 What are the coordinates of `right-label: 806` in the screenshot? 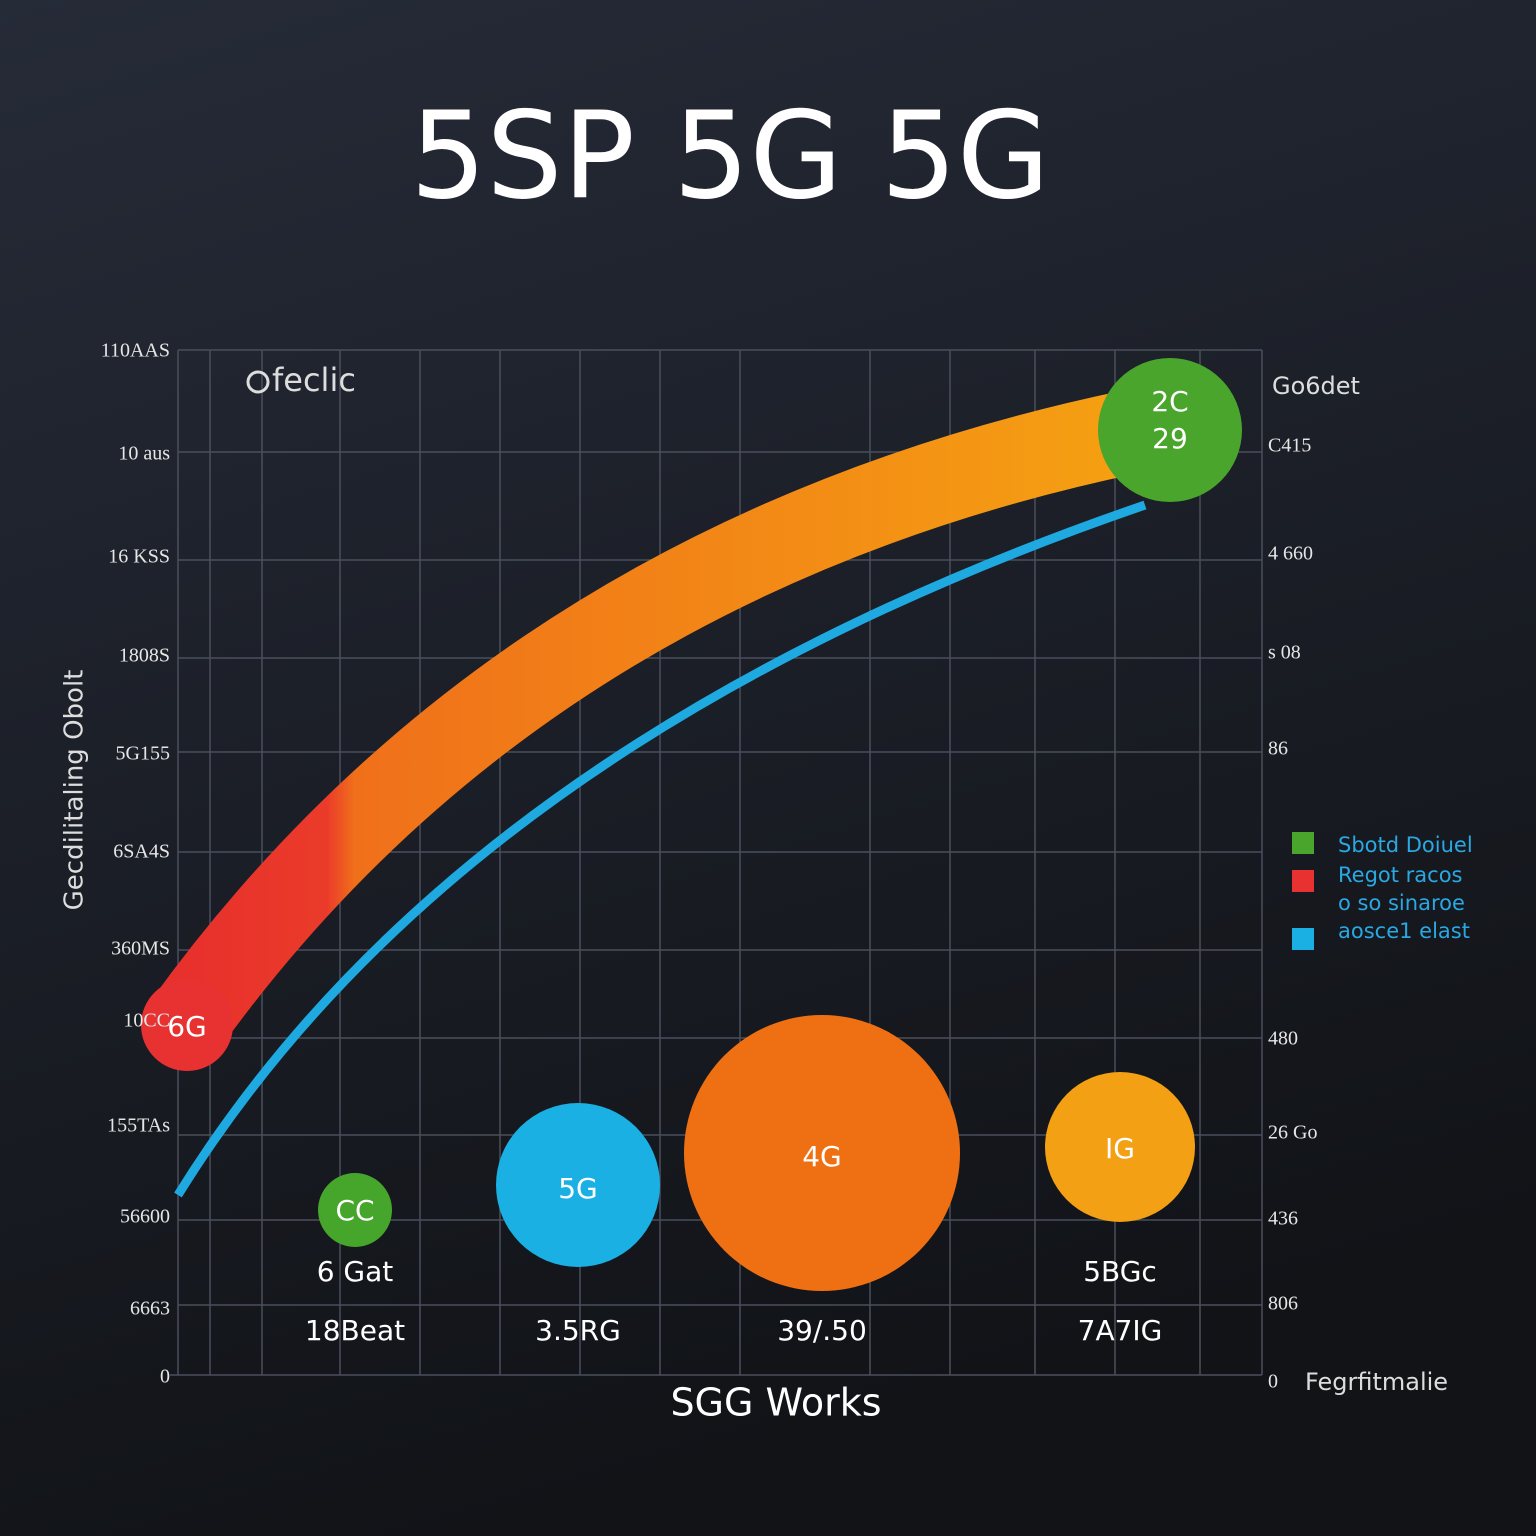 It's located at (1283, 1304).